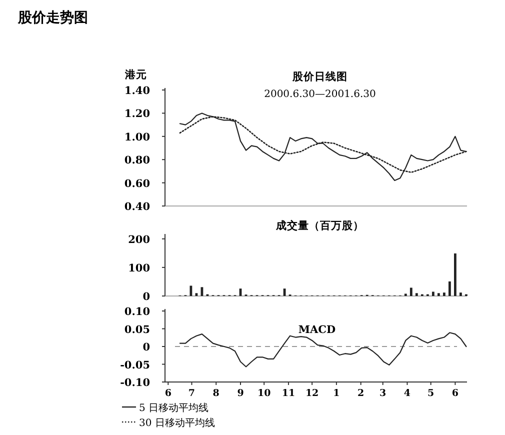 The height and width of the screenshot is (435, 505). Describe the element at coordinates (361, 393) in the screenshot. I see `x-tick-label: 2` at that location.